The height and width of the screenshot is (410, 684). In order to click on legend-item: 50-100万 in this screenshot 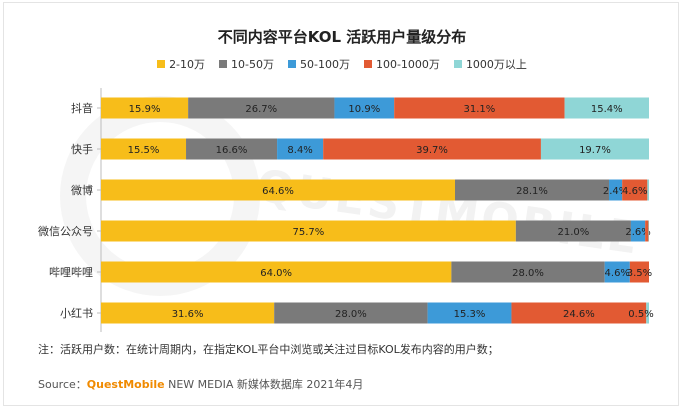, I will do `click(319, 64)`.